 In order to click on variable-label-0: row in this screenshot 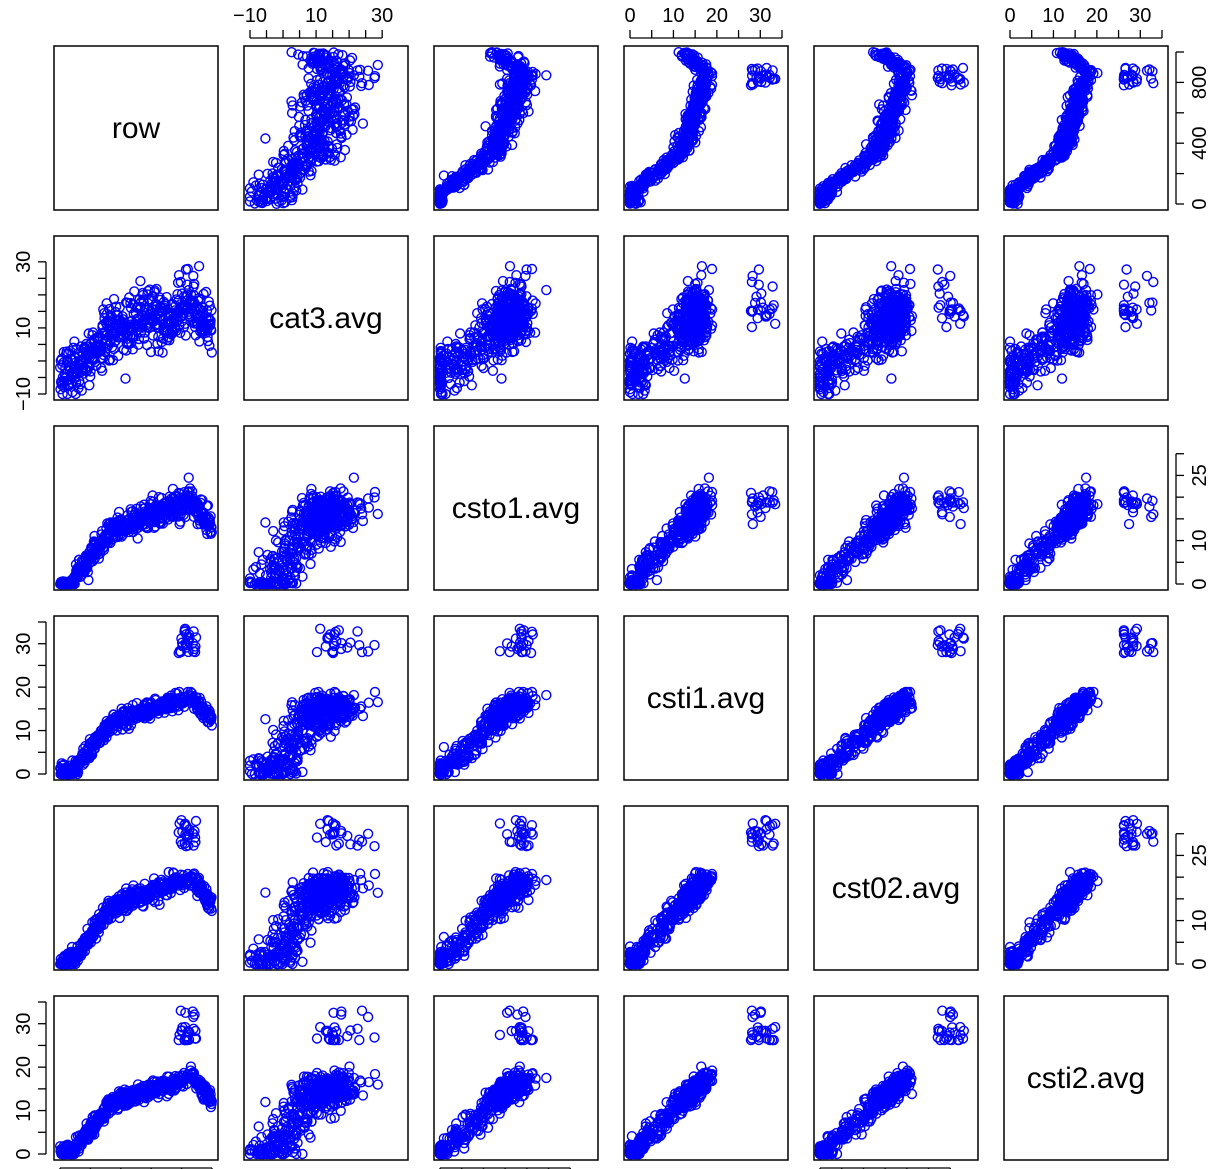, I will do `click(136, 128)`.